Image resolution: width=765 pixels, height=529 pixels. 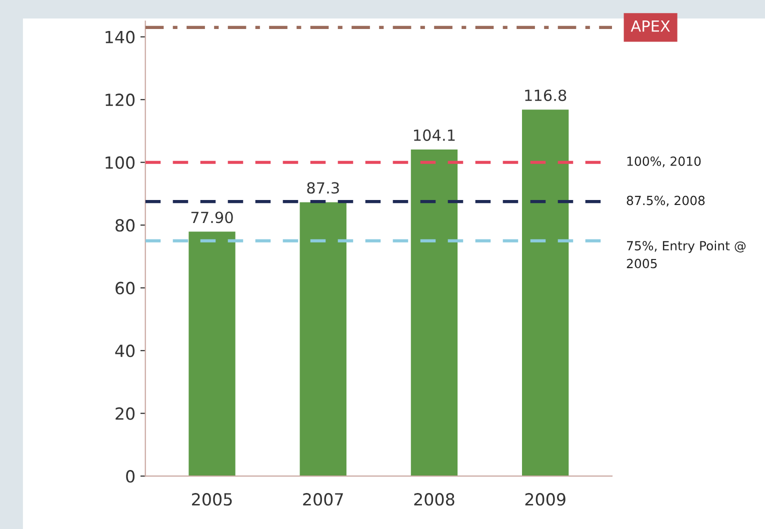 What do you see at coordinates (120, 100) in the screenshot?
I see `y-tick-label: 120` at bounding box center [120, 100].